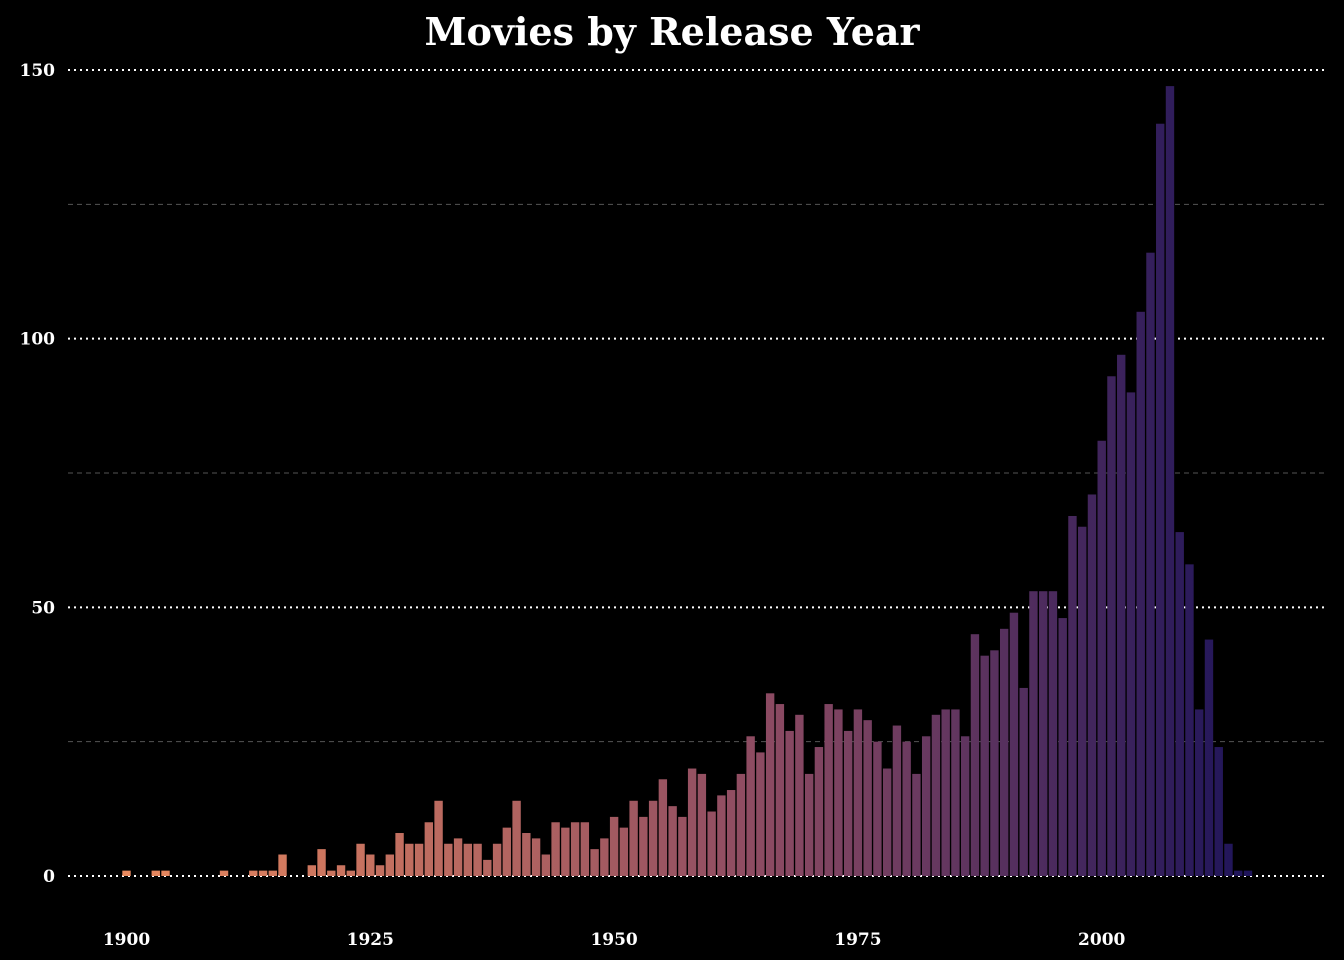  Describe the element at coordinates (857, 940) in the screenshot. I see `x-tick-label: 1975` at that location.